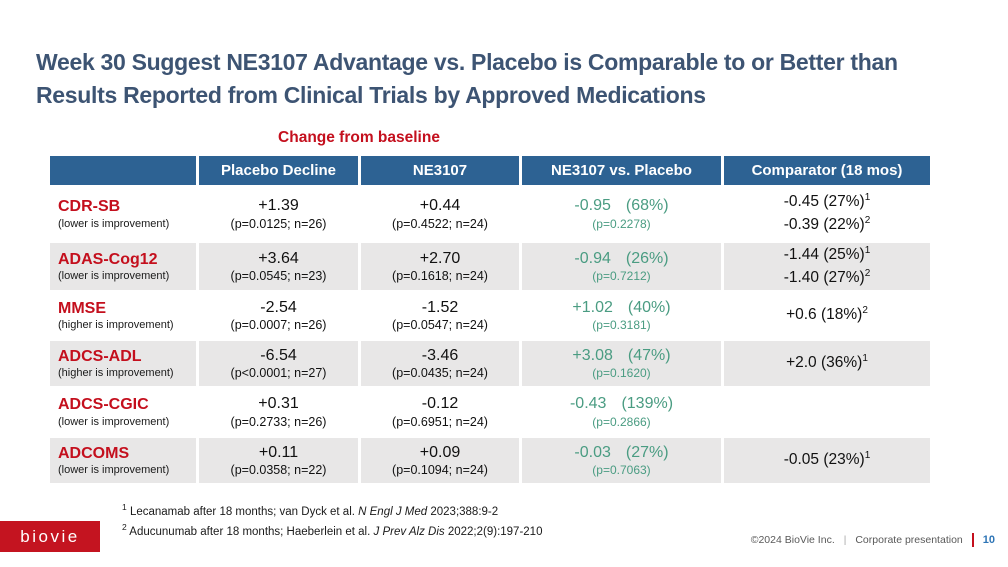  Describe the element at coordinates (827, 201) in the screenshot. I see `comparator-line: -0.45 (27%)1` at that location.